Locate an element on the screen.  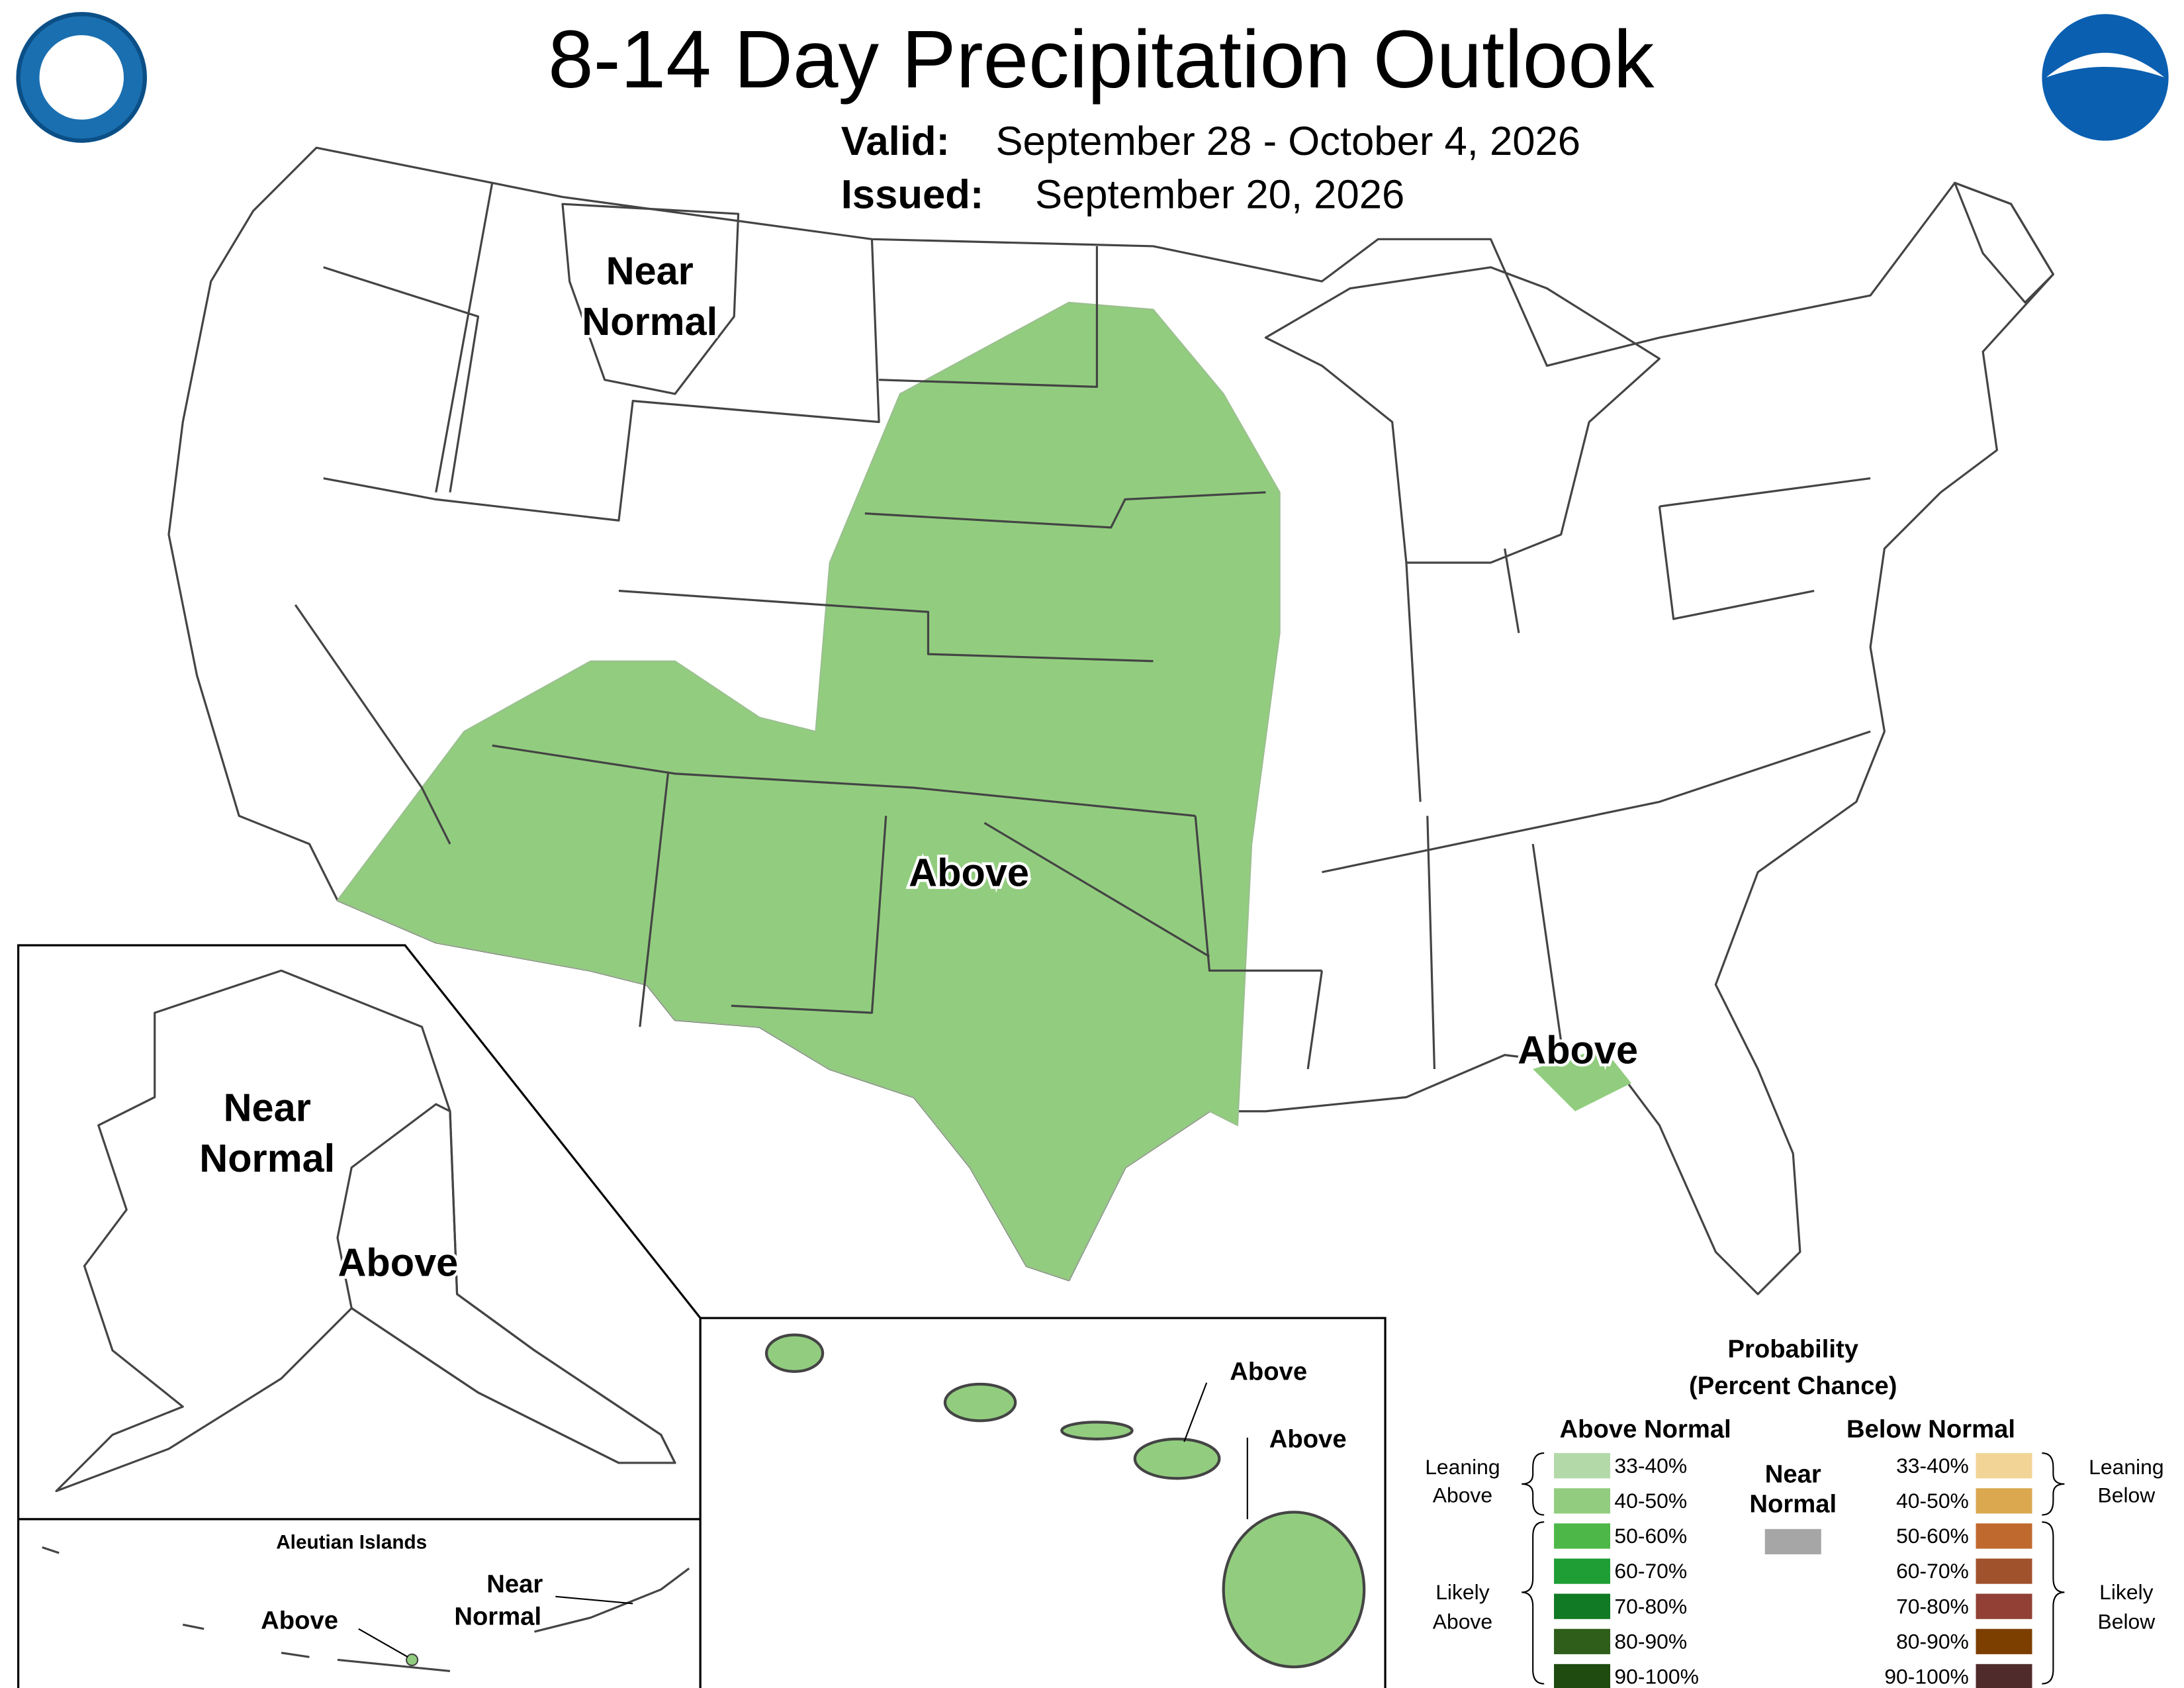
alaska-inset is located at coordinates (360, 1232).